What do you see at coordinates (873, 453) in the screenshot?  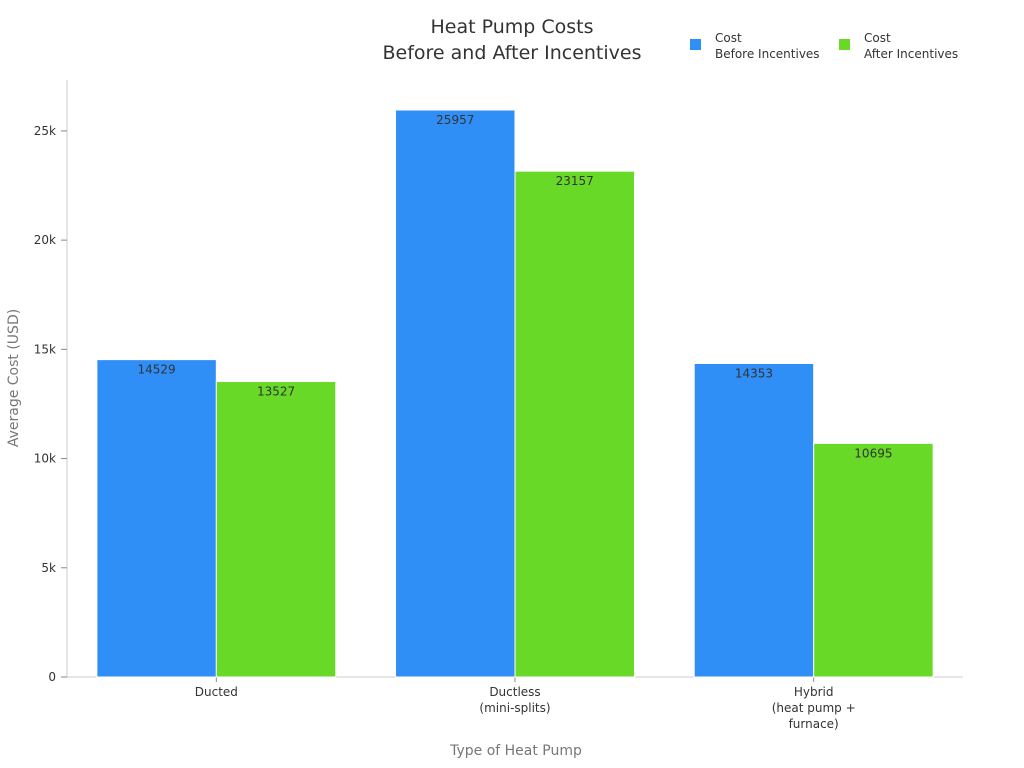 I see `value-label: 10695` at bounding box center [873, 453].